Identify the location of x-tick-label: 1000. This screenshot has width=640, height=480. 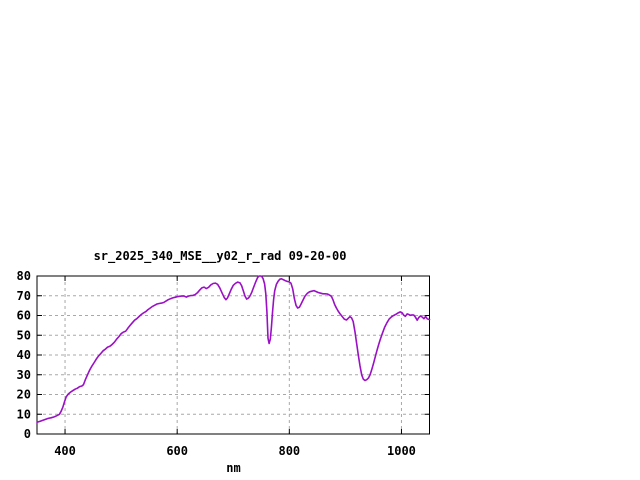
(401, 451).